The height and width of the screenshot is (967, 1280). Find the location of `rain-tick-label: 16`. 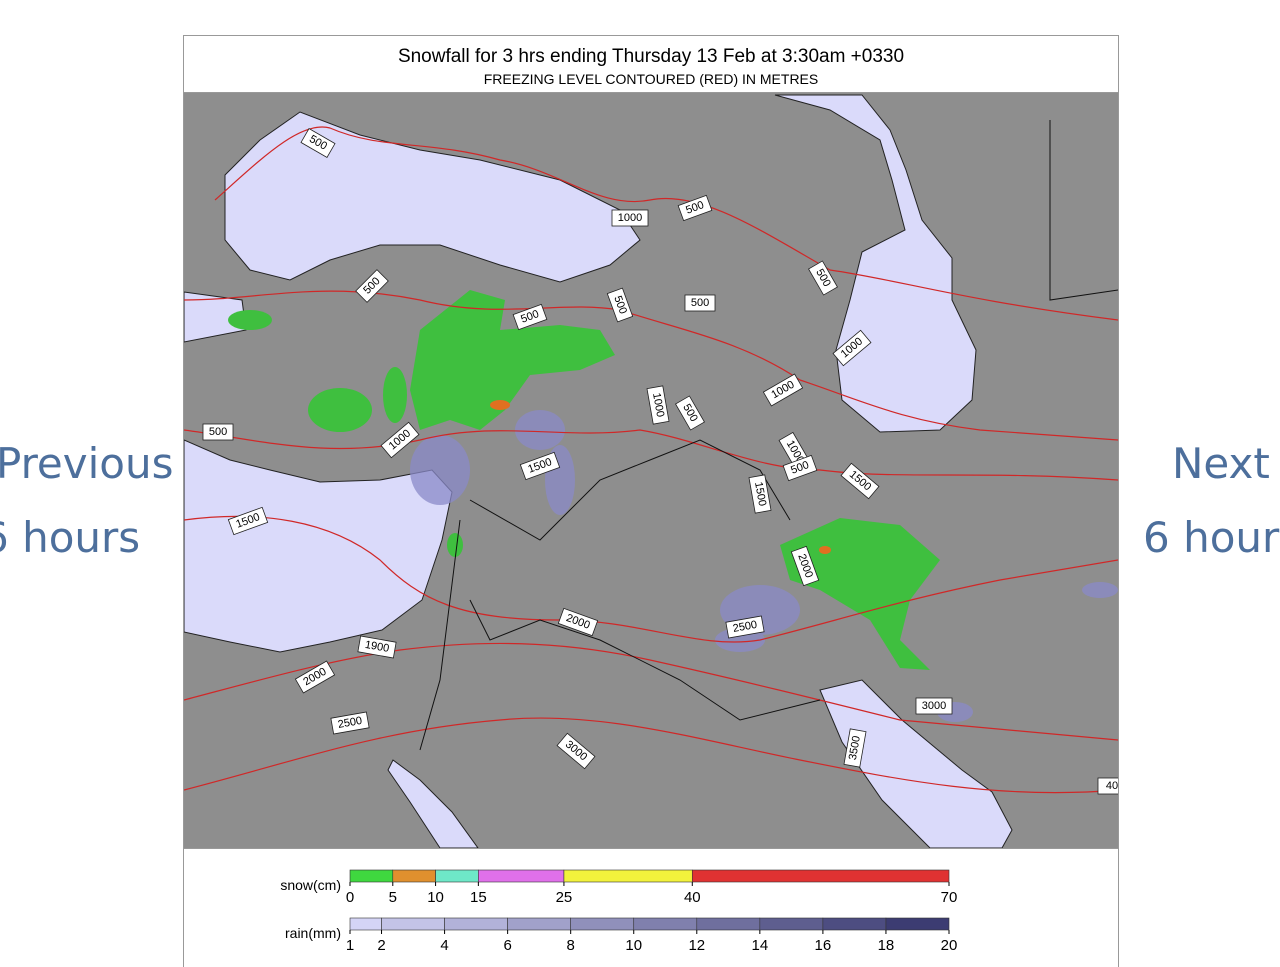

rain-tick-label: 16 is located at coordinates (823, 945).